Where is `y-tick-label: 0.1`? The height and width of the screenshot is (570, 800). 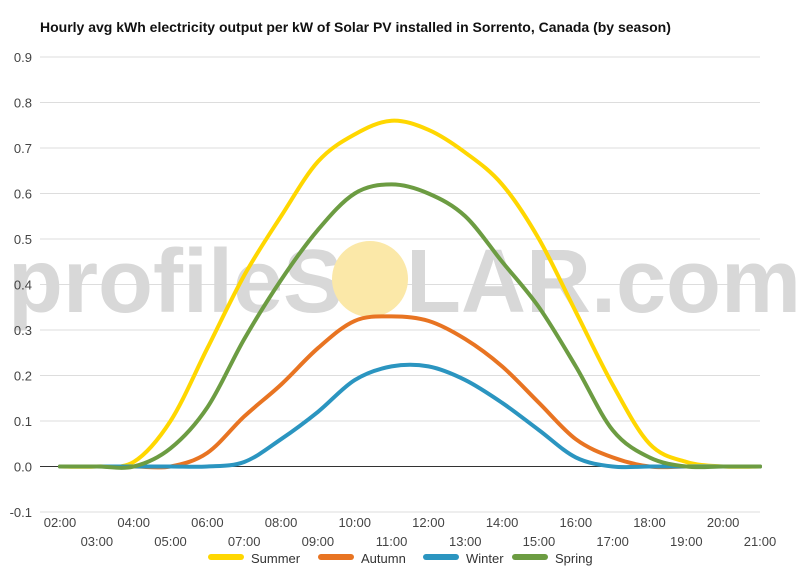
y-tick-label: 0.1 is located at coordinates (23, 421).